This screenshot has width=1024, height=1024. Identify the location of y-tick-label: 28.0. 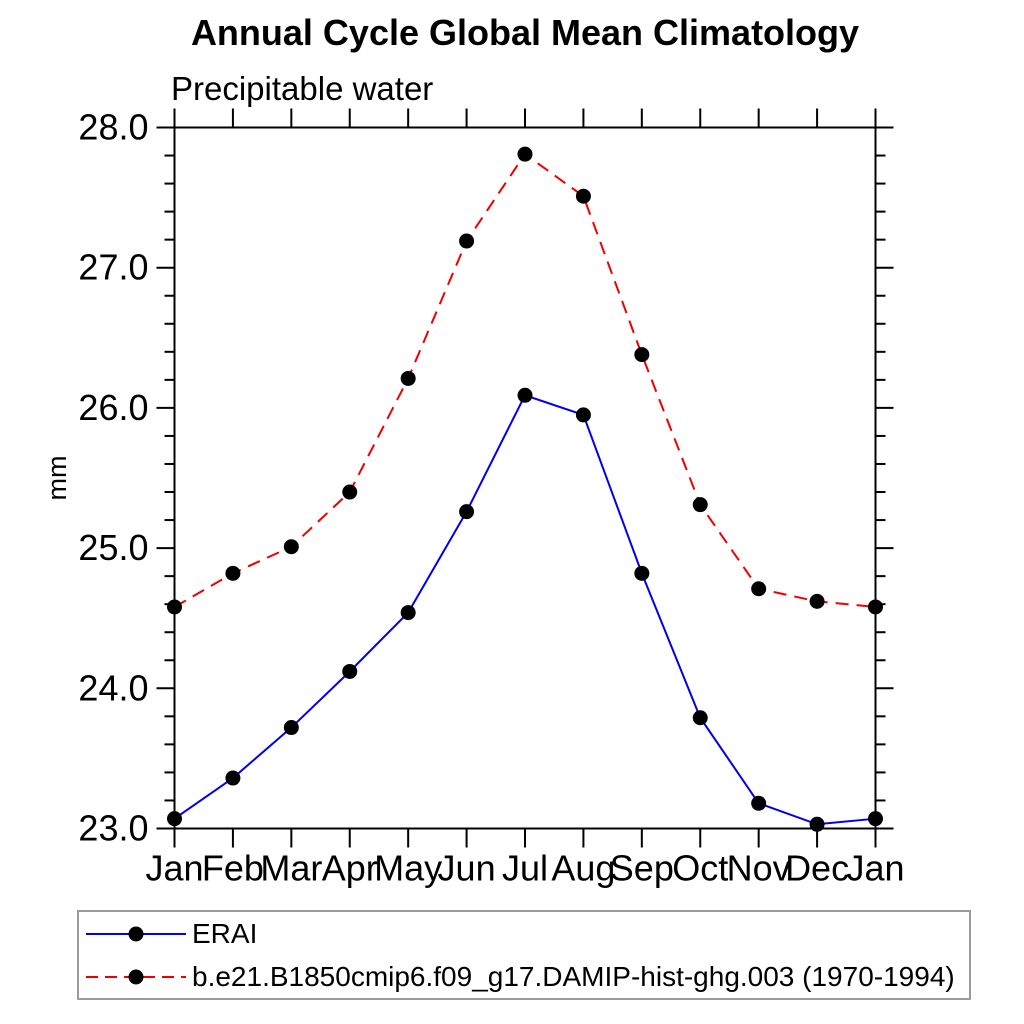
(113, 127).